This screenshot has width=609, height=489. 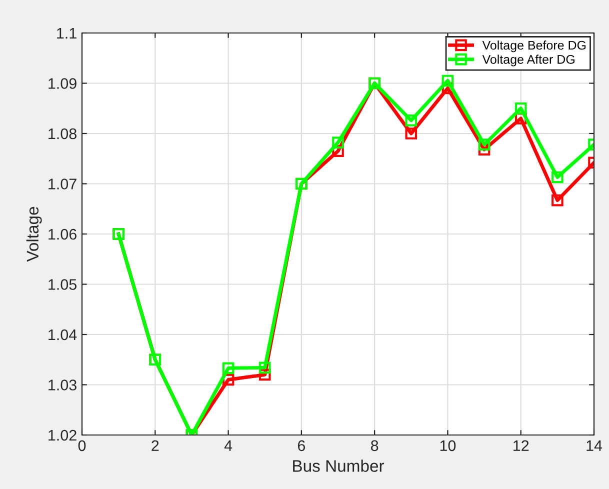 What do you see at coordinates (528, 60) in the screenshot?
I see `legend-label: Voltage After DG` at bounding box center [528, 60].